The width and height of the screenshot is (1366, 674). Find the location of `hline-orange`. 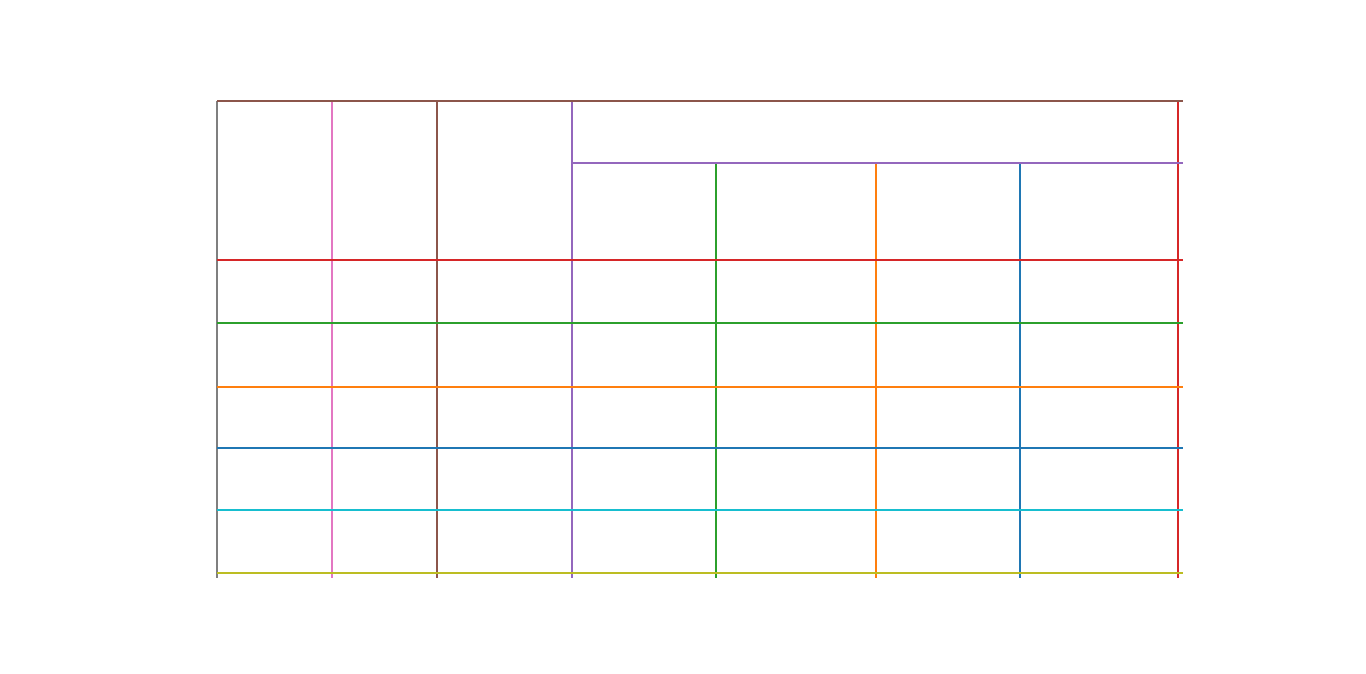

hline-orange is located at coordinates (700, 387).